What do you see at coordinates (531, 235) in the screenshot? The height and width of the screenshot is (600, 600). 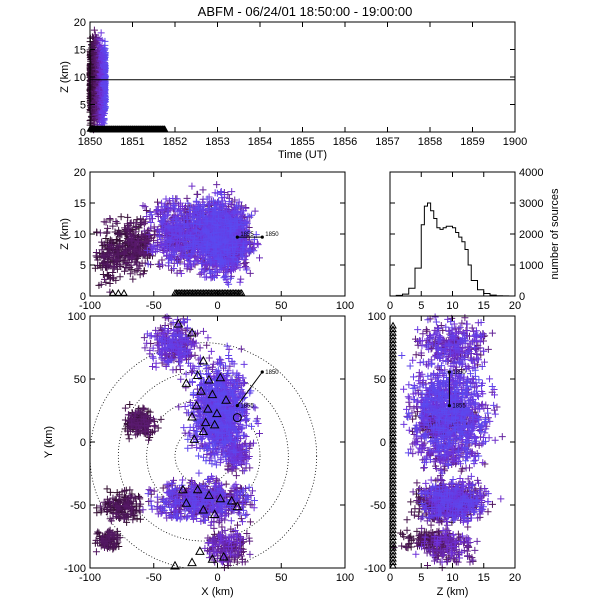 I see `y-tick-label: 2000` at bounding box center [531, 235].